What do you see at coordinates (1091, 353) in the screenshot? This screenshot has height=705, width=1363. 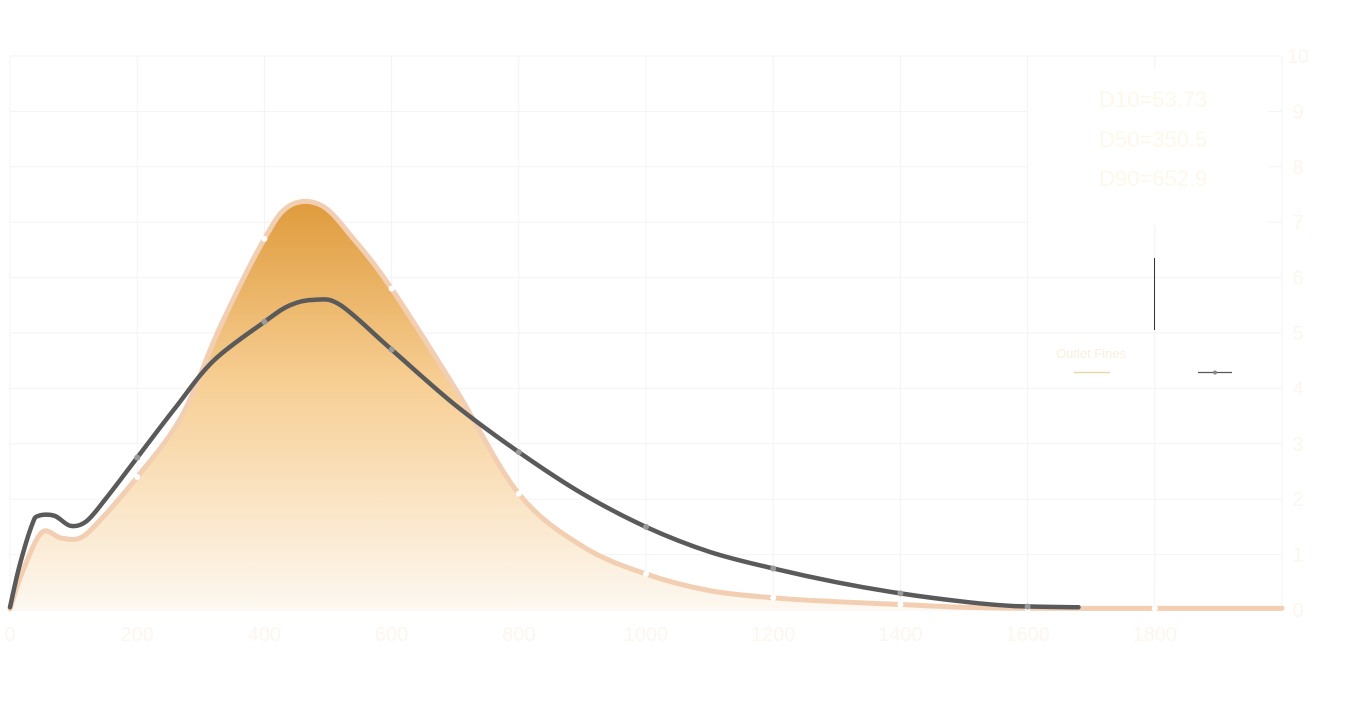 I see `legend-label-outlet-fines: Outlet Fines` at bounding box center [1091, 353].